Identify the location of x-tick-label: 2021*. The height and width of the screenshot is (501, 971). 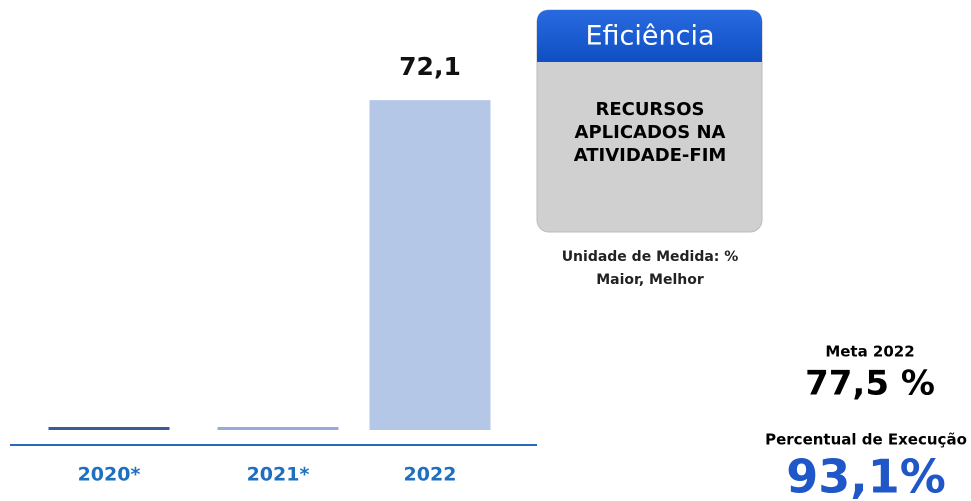
(278, 475).